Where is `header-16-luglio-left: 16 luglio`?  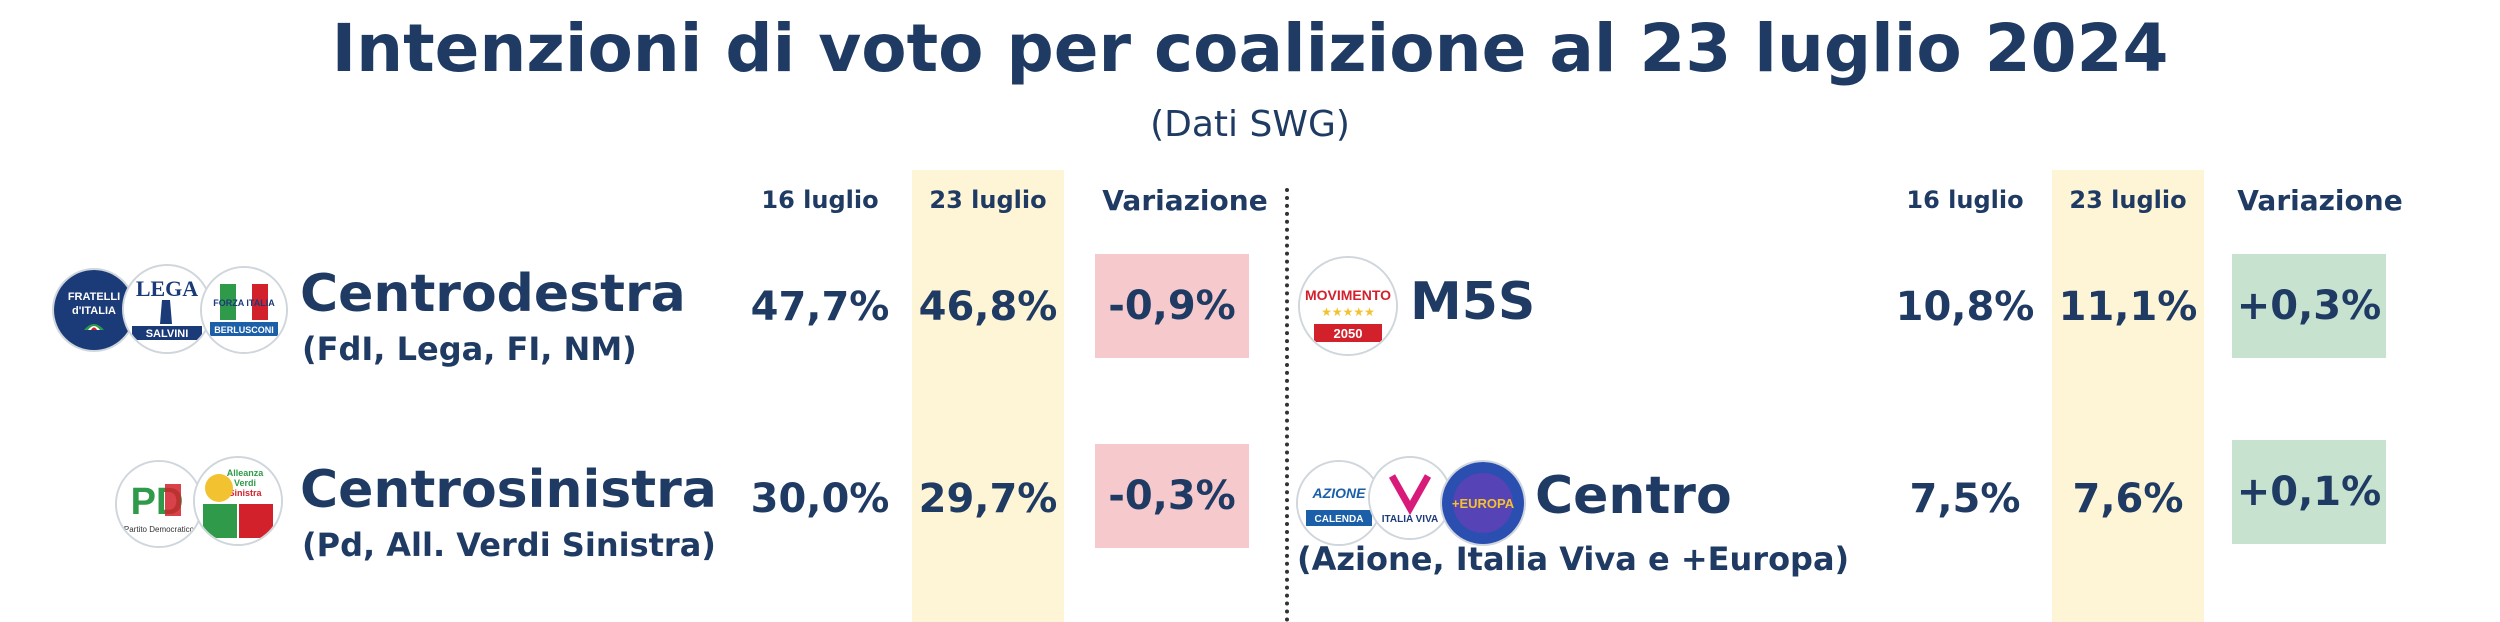
header-16-luglio-left: 16 luglio is located at coordinates (820, 200).